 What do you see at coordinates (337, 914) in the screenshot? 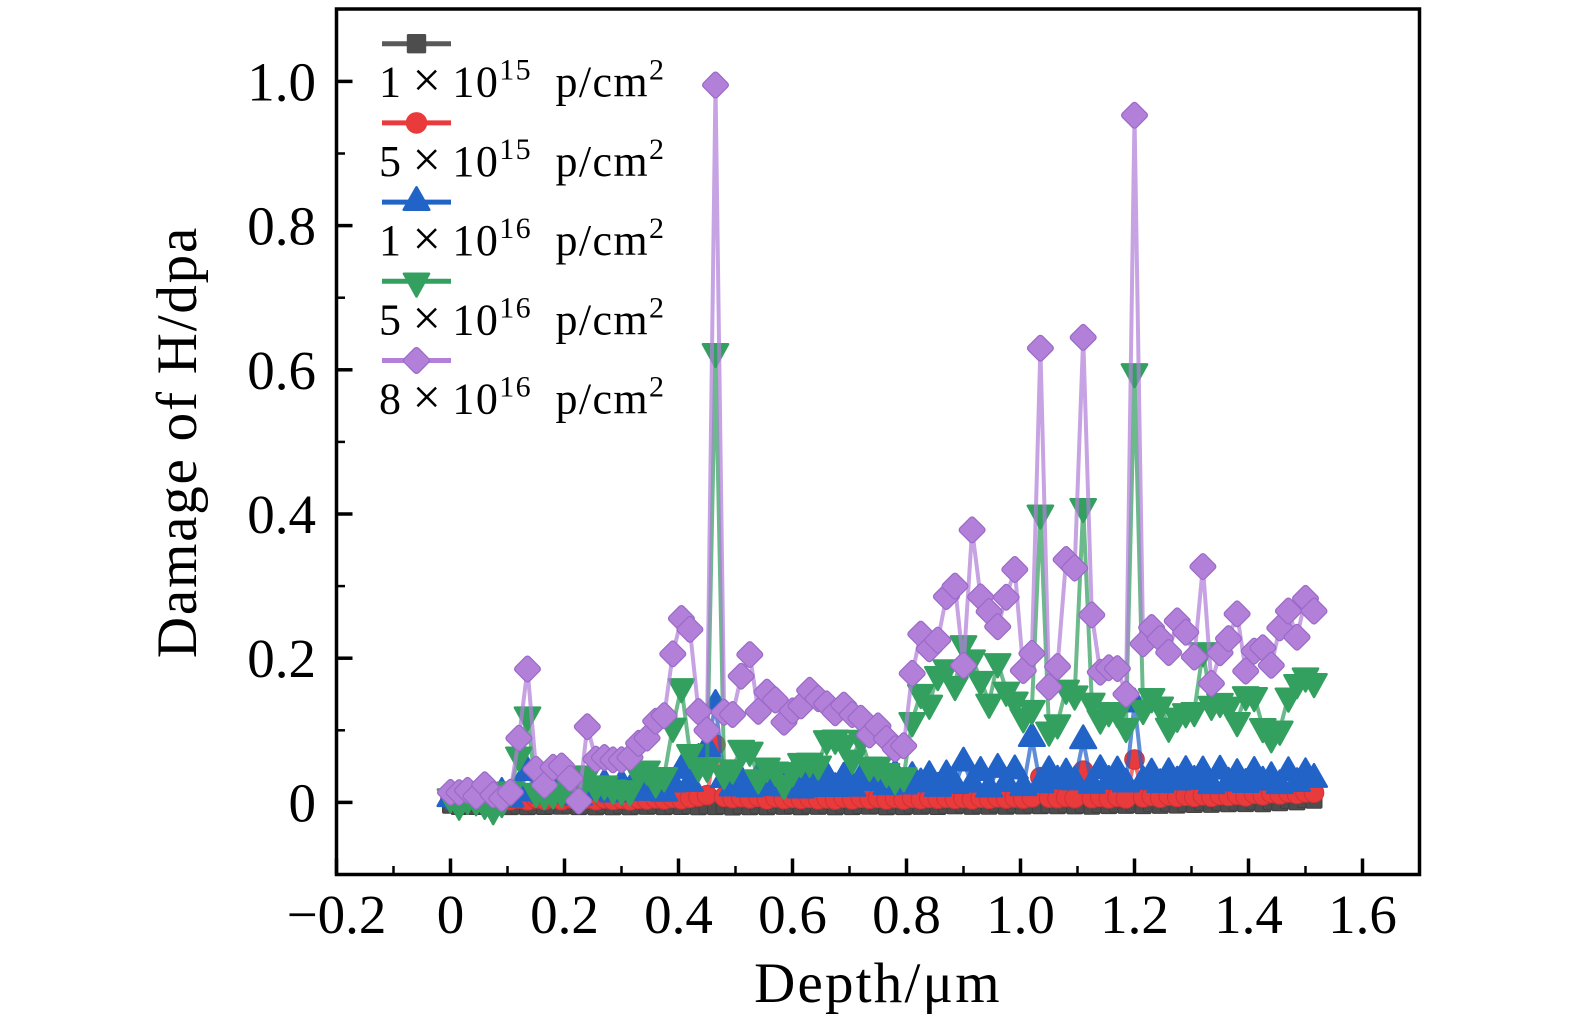
I see `svg-text: −0.2` at bounding box center [337, 914].